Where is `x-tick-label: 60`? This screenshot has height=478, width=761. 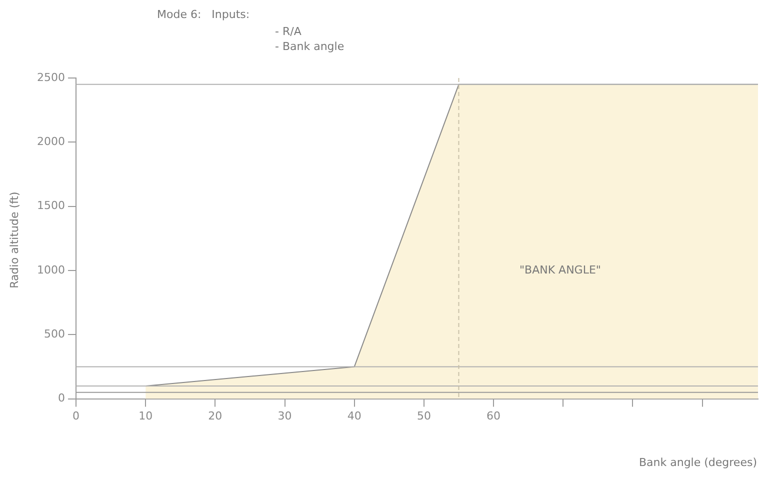 x-tick-label: 60 is located at coordinates (493, 415).